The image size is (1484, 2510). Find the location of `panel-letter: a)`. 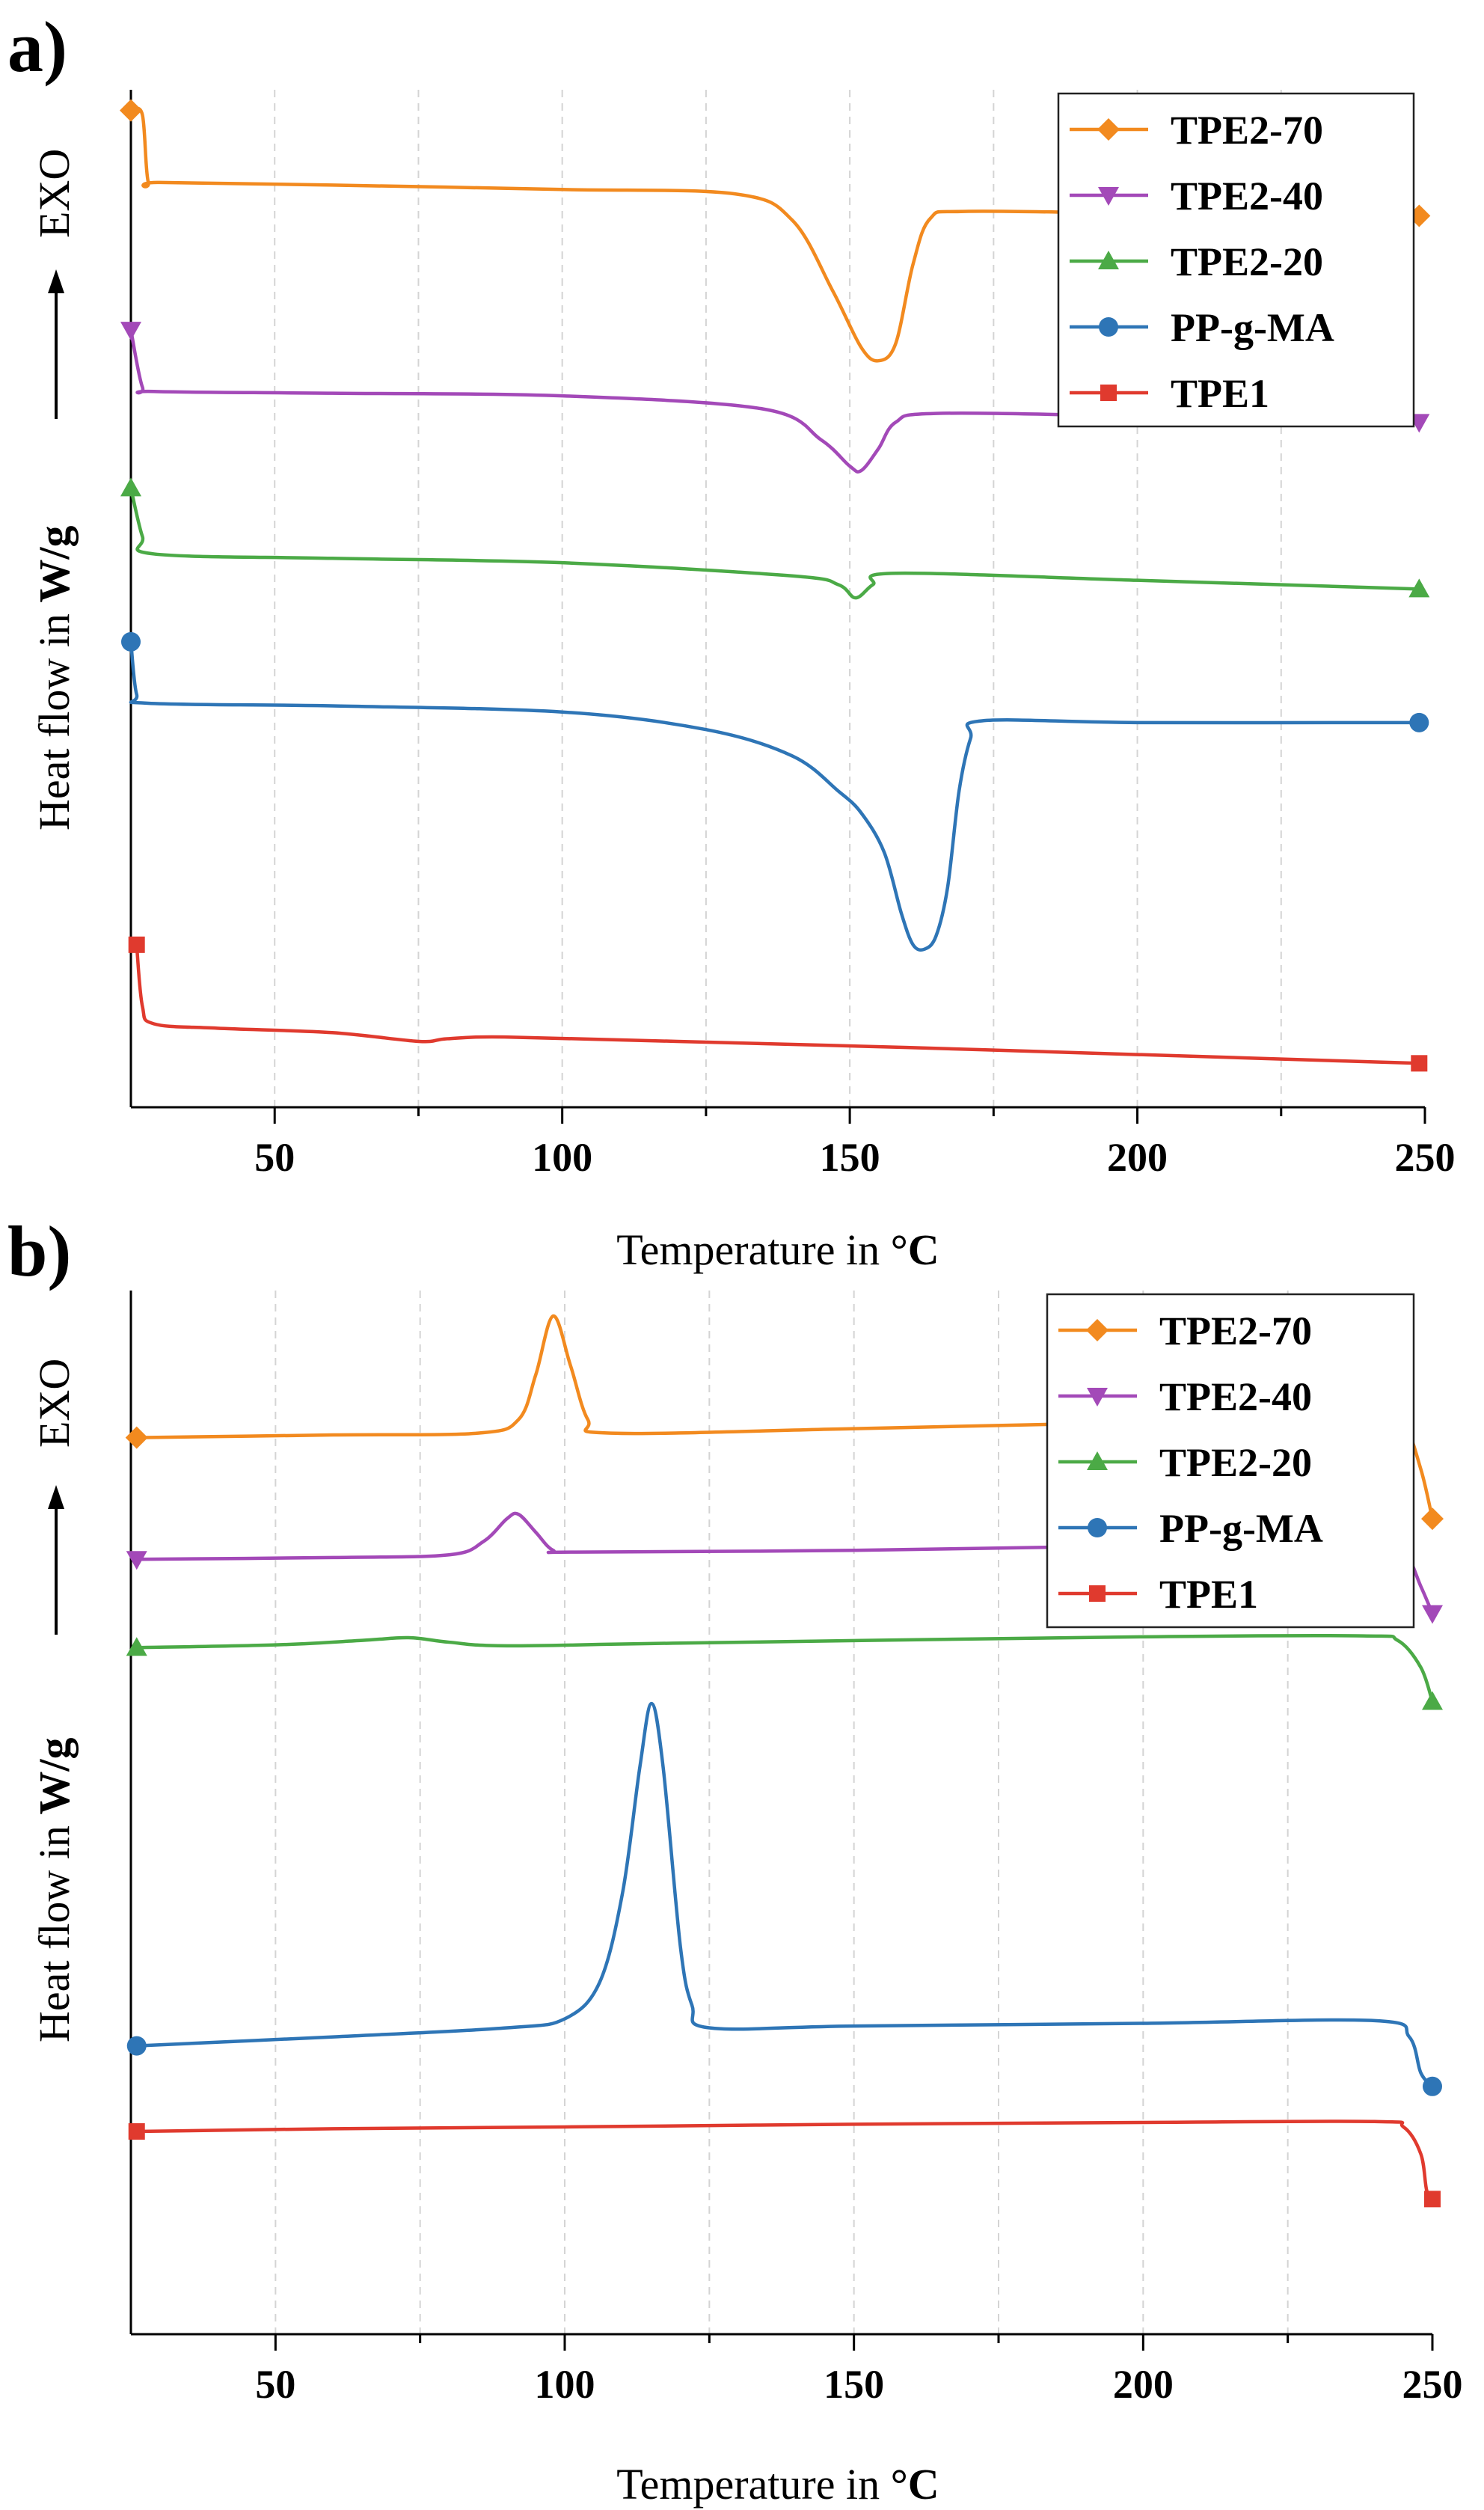

panel-letter: a) is located at coordinates (37, 47).